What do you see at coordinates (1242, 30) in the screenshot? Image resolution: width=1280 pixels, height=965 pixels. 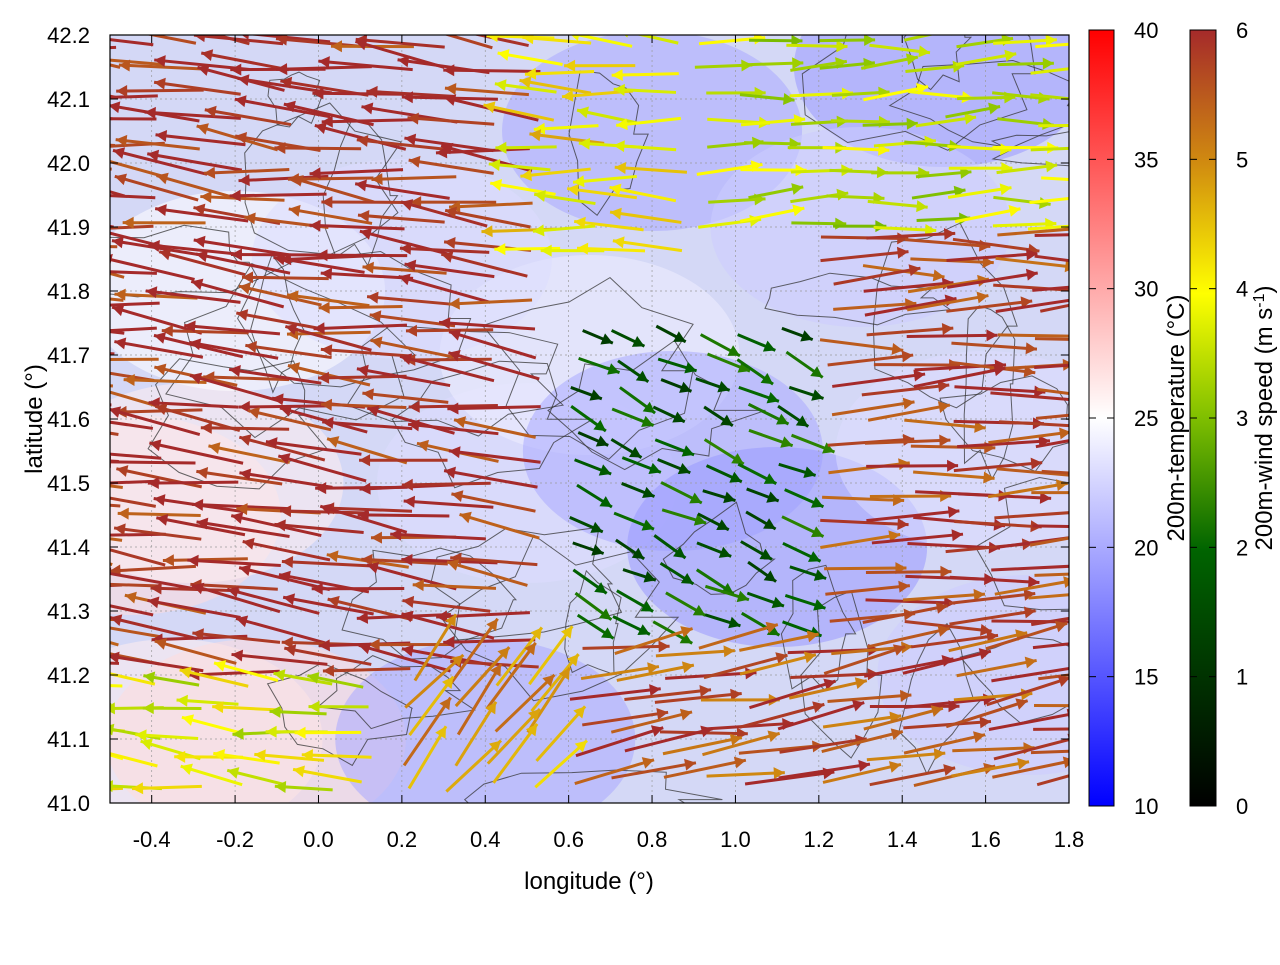 I see `wind-colorbar-tick-label: 6` at bounding box center [1242, 30].